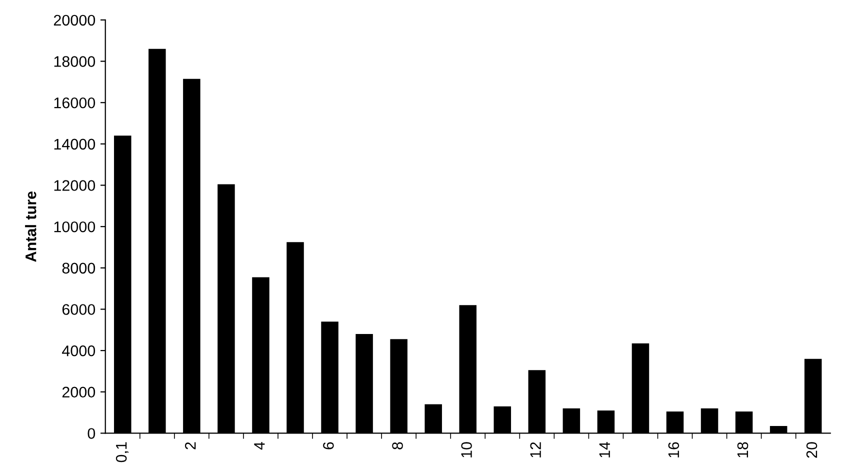 This screenshot has width=843, height=475. Describe the element at coordinates (75, 20) in the screenshot. I see `y-tick-label: 20000` at that location.